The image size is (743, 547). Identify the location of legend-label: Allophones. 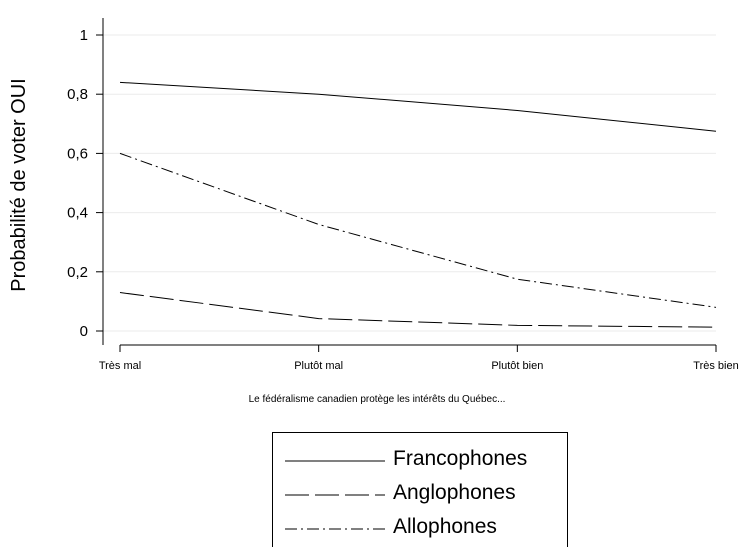
(445, 526).